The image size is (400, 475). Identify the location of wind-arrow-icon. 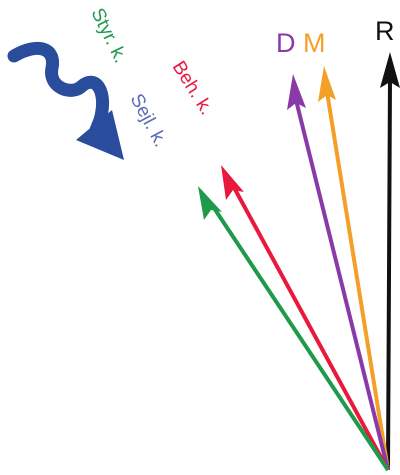
(65, 100).